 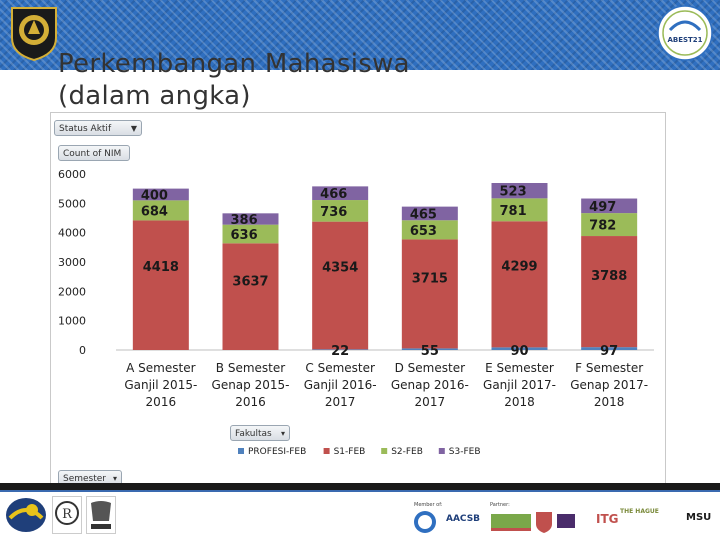 I want to click on abest21-text: ABEST21, so click(x=684, y=40).